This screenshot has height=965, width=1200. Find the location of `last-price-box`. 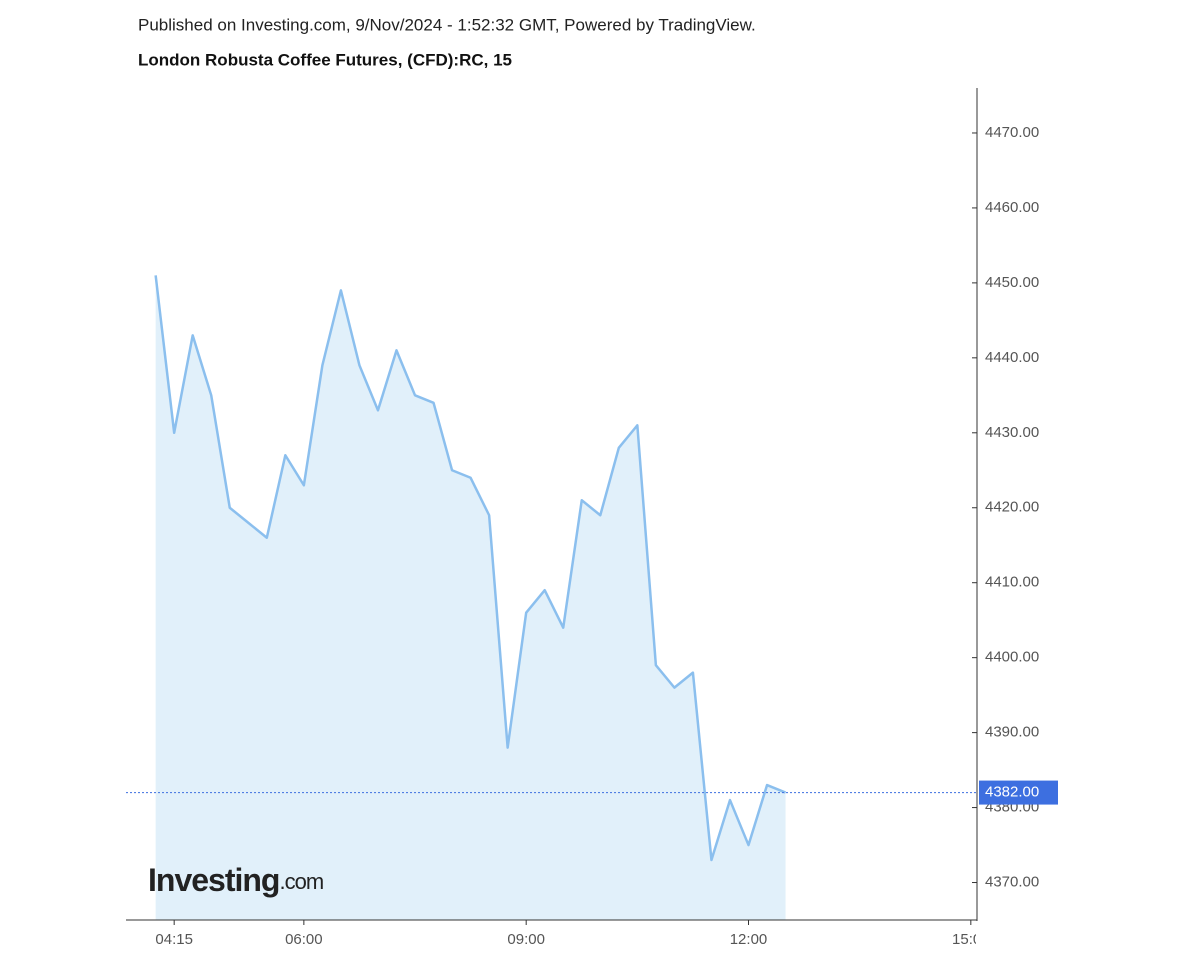

last-price-box is located at coordinates (1018, 792).